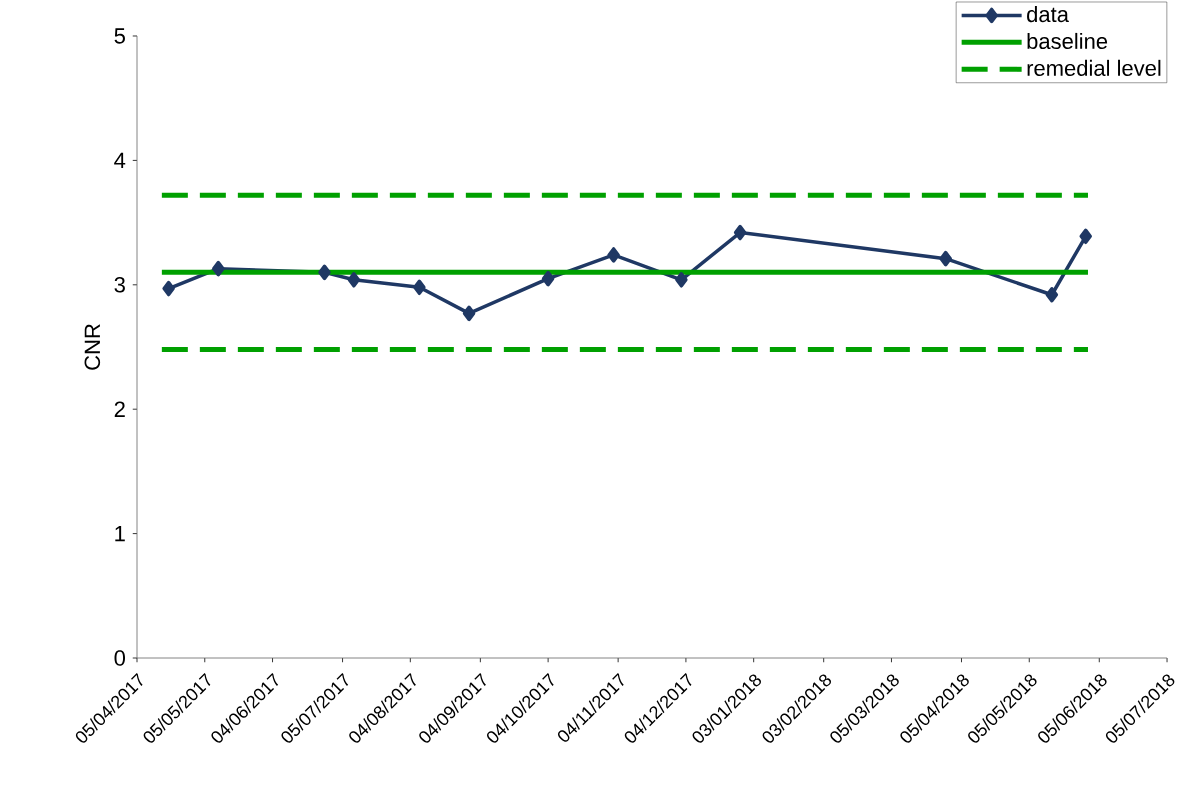 The height and width of the screenshot is (798, 1191). I want to click on legend-label: remedial level, so click(1094, 67).